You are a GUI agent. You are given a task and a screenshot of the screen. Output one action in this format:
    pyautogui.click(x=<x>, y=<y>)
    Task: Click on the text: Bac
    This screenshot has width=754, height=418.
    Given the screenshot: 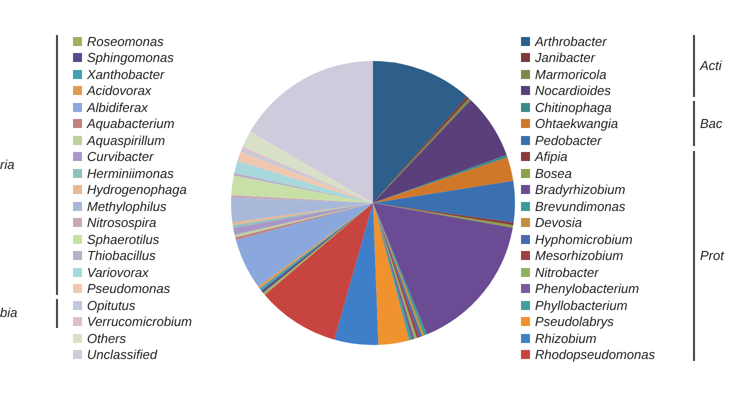 What is the action you would take?
    pyautogui.click(x=711, y=123)
    